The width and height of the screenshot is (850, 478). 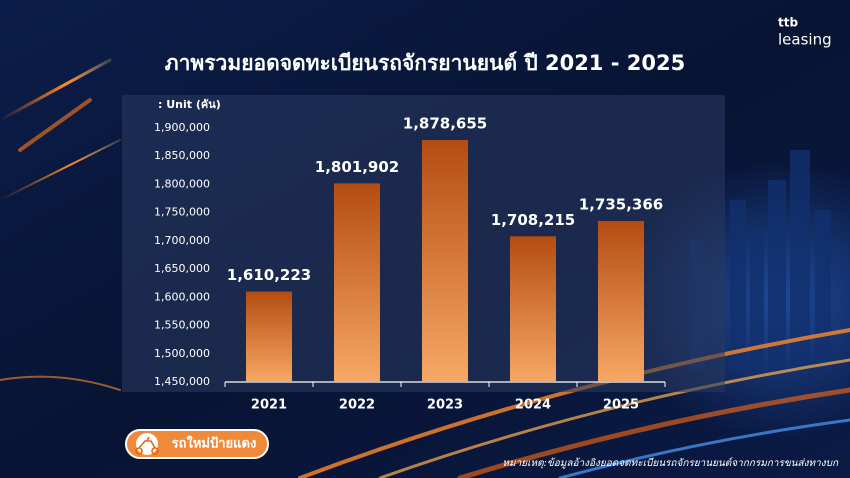 What do you see at coordinates (445, 405) in the screenshot?
I see `x-tick-label: 2023` at bounding box center [445, 405].